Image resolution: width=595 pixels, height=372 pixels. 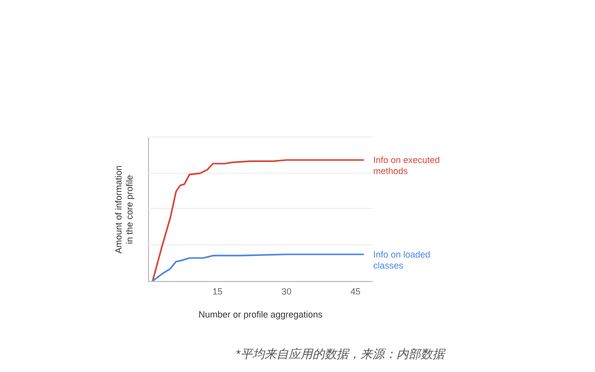 What do you see at coordinates (355, 291) in the screenshot?
I see `x-tick-label: 45` at bounding box center [355, 291].